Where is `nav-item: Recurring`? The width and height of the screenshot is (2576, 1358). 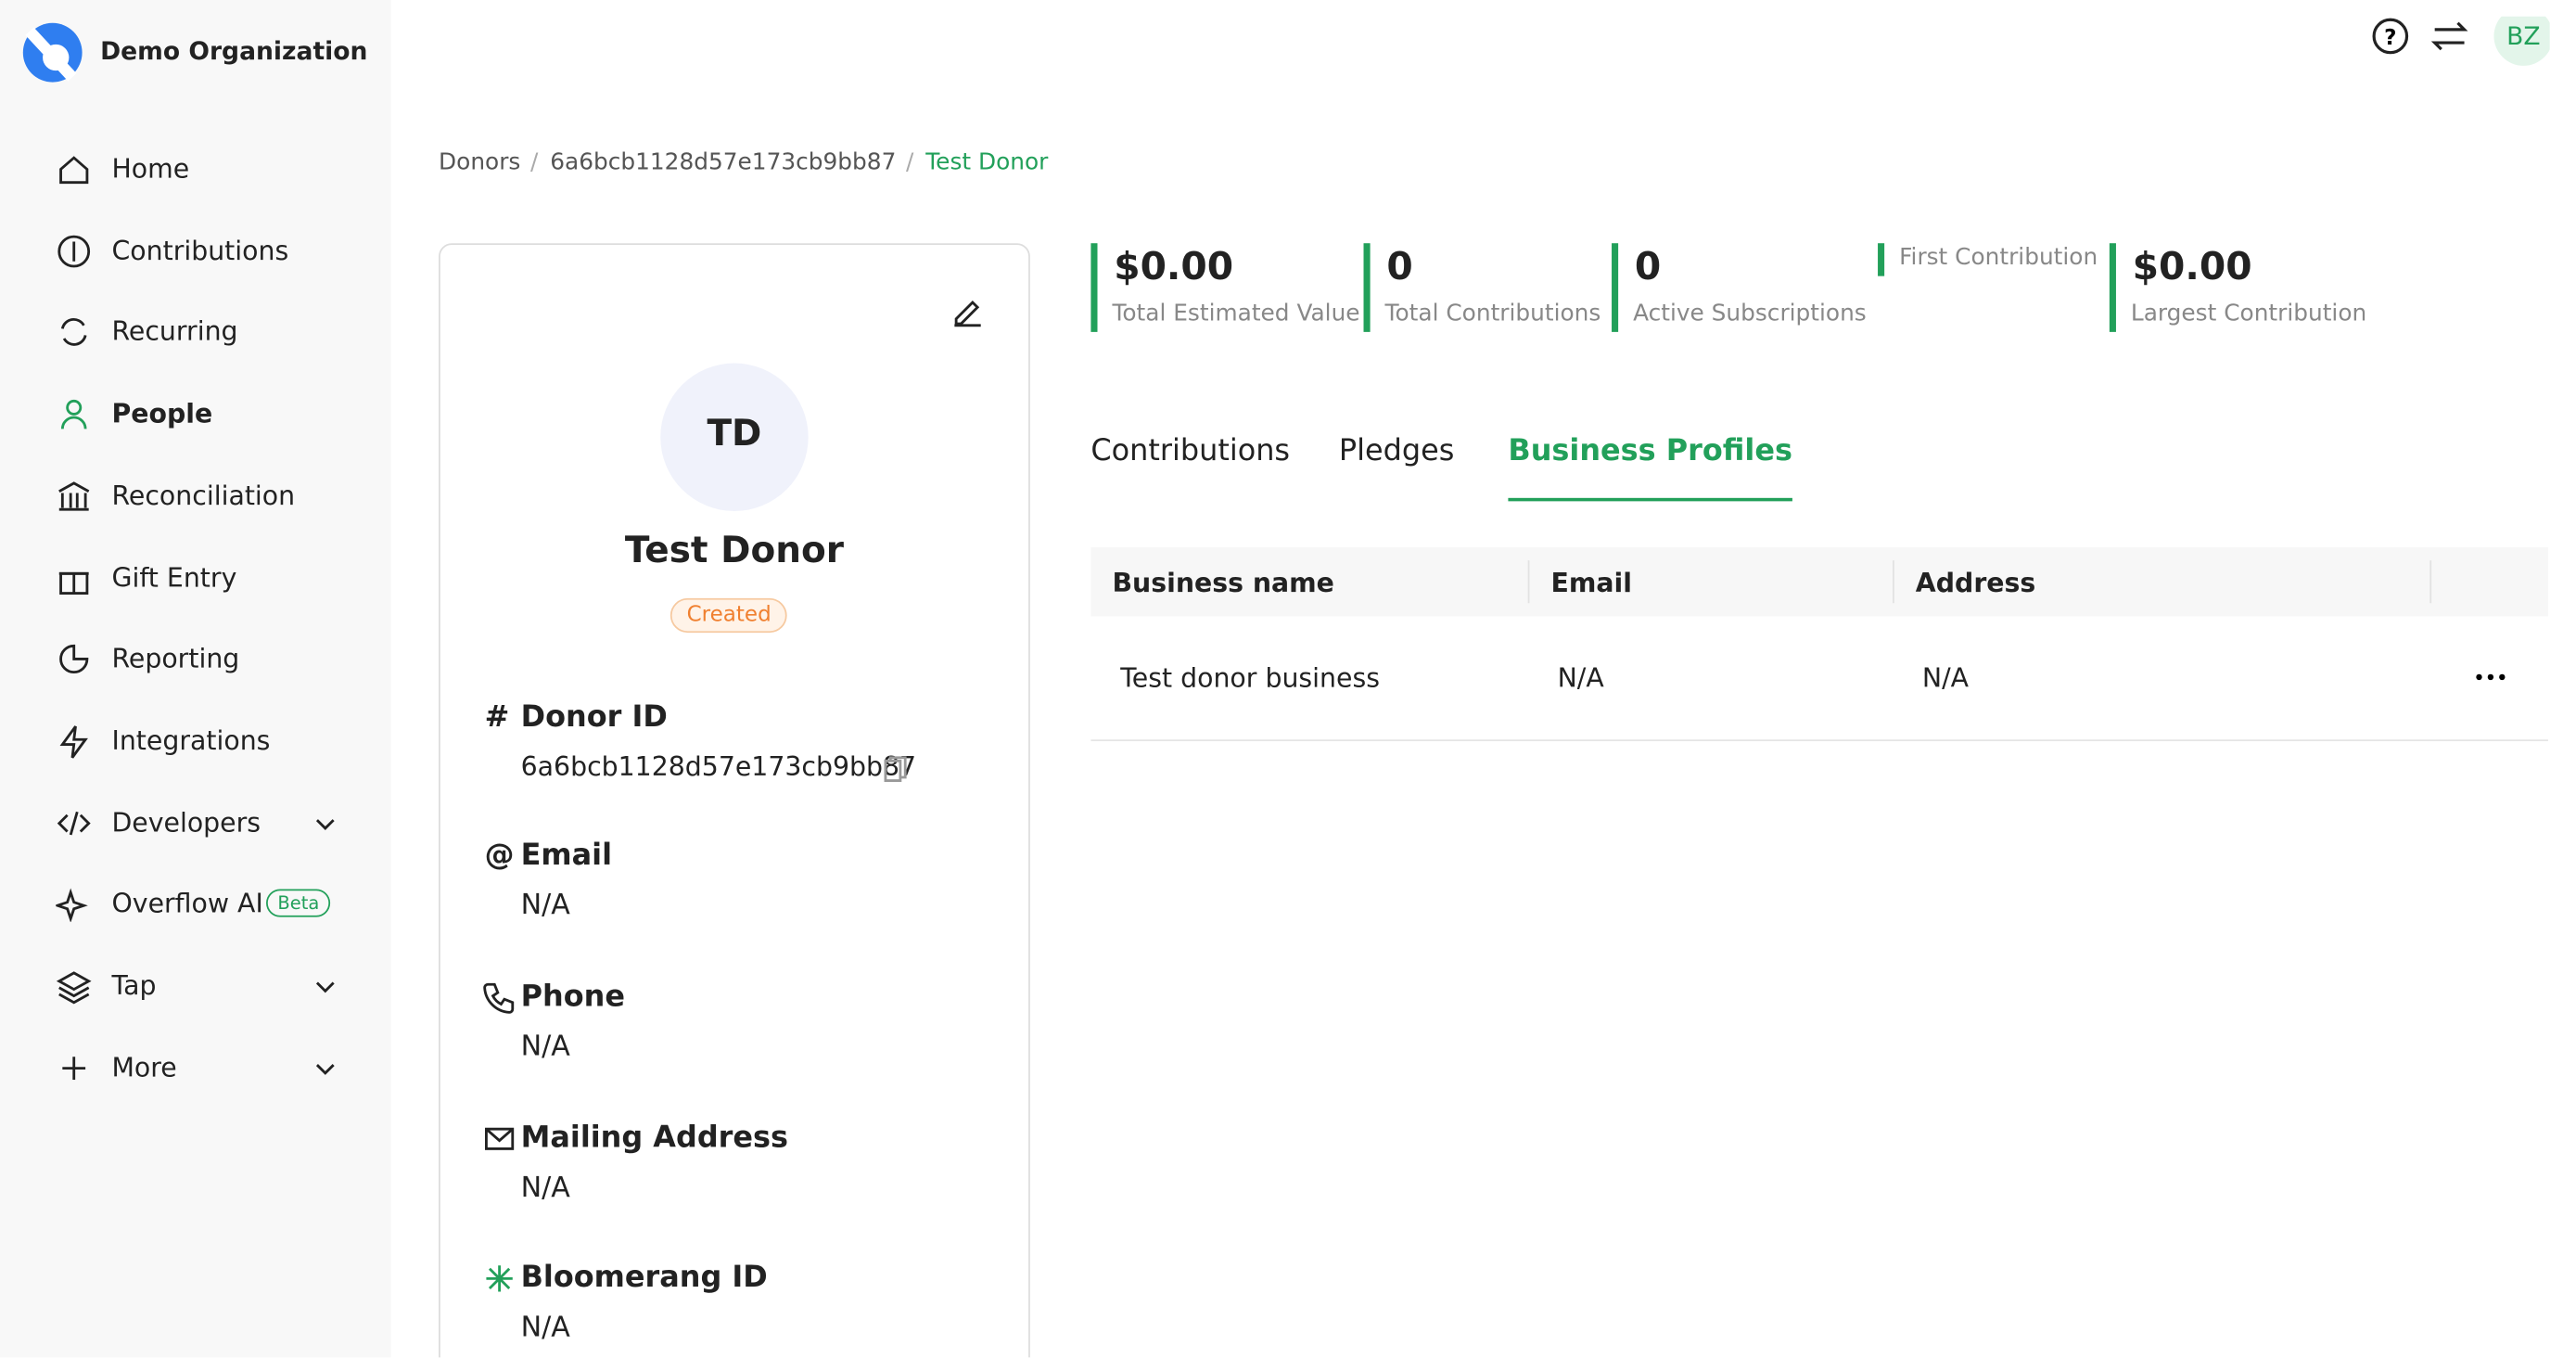
nav-item: Recurring is located at coordinates (175, 331).